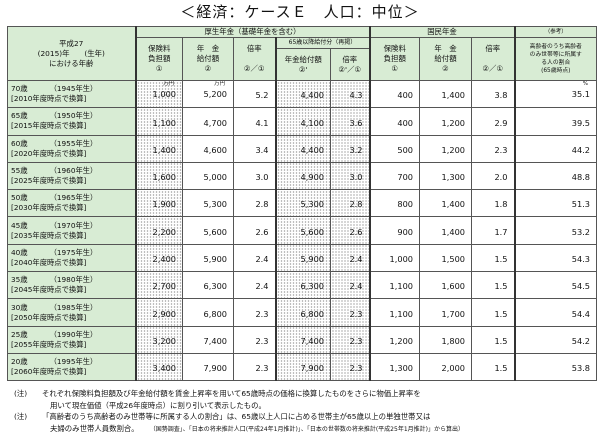  Describe the element at coordinates (405, 95) in the screenshot. I see `kokumin-premium-cell-value: 400` at that location.